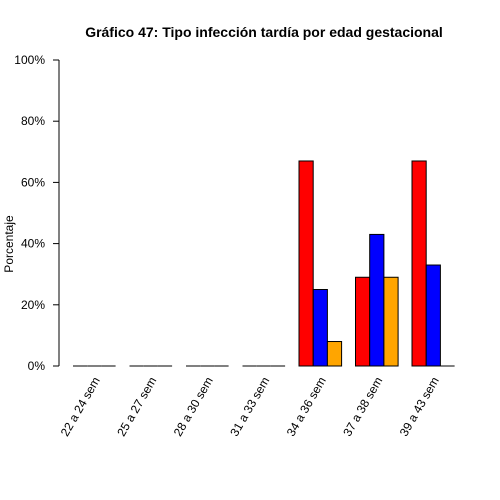  I want to click on y-tick-label: 80%, so click(33, 121).